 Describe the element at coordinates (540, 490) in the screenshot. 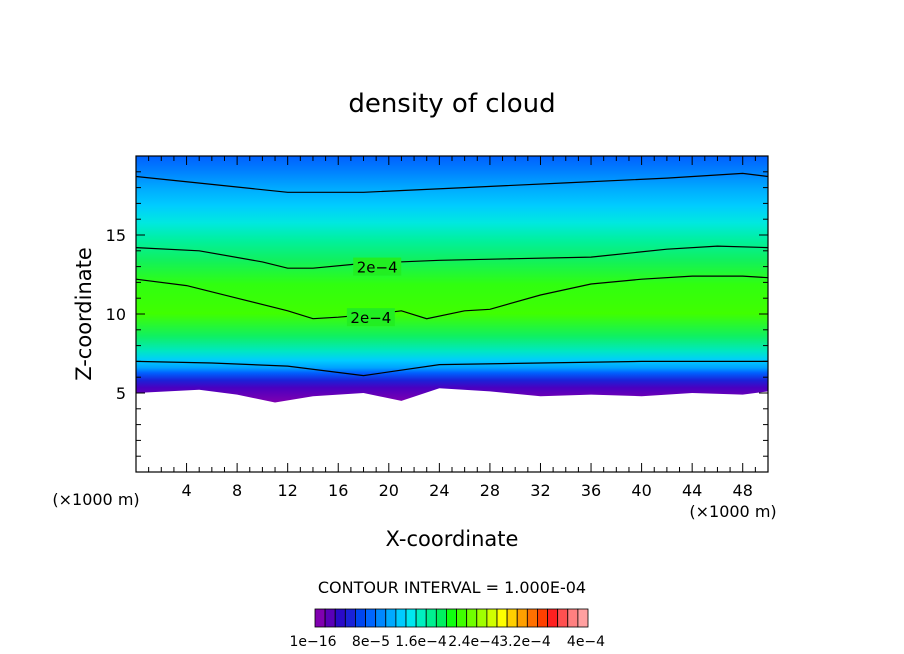

I see `x-tick-label: 32` at that location.